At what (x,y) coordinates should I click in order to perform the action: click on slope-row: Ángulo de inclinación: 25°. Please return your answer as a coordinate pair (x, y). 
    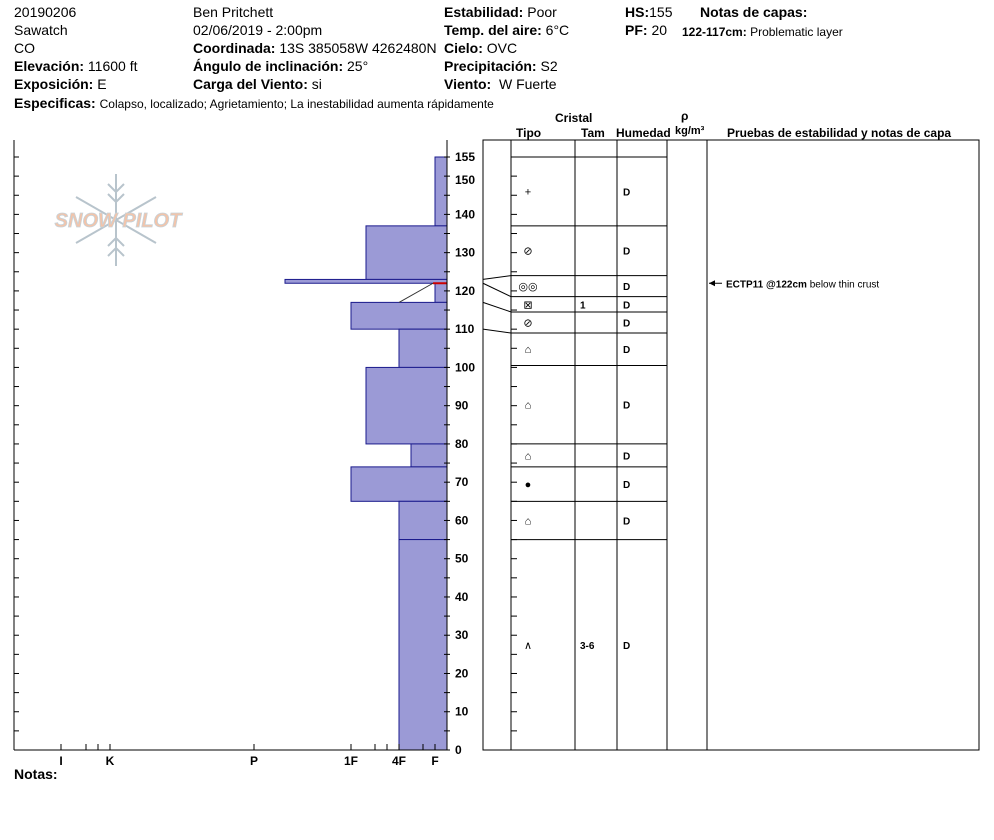
    Looking at the image, I should click on (280, 66).